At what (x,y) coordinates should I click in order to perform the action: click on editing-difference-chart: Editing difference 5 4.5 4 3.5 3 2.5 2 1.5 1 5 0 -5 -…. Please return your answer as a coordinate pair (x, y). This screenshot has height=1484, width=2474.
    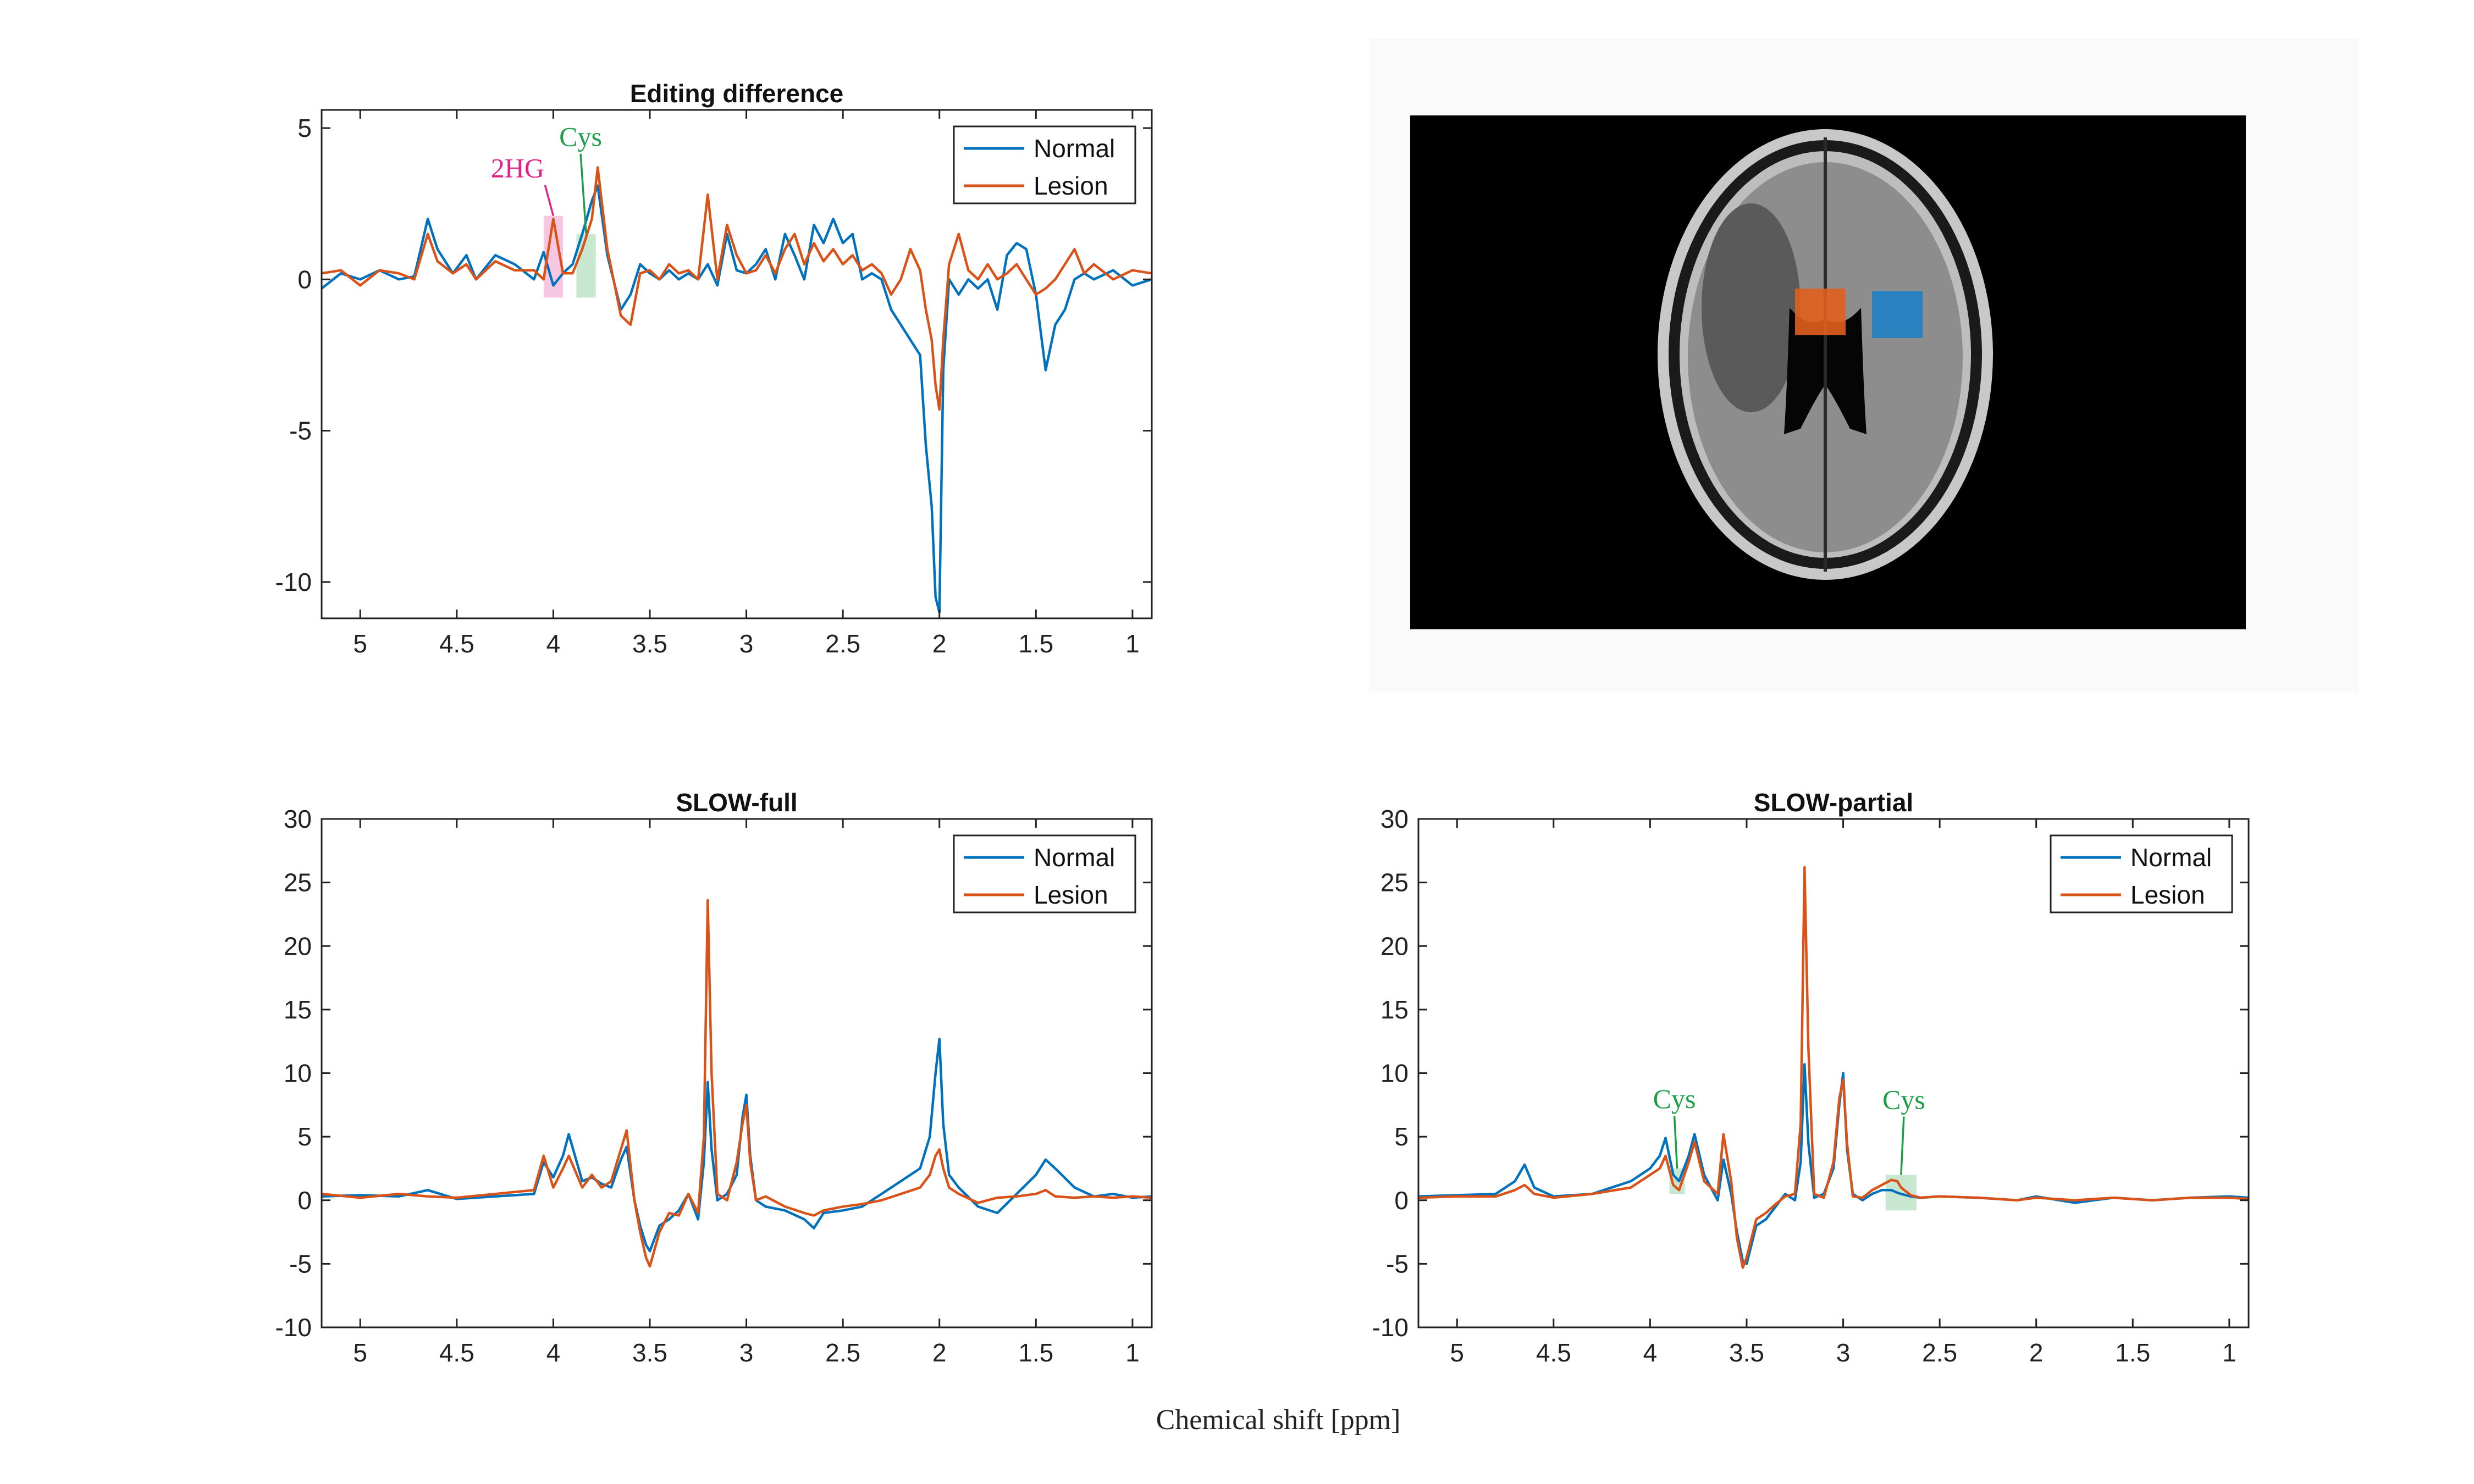
    Looking at the image, I should click on (714, 368).